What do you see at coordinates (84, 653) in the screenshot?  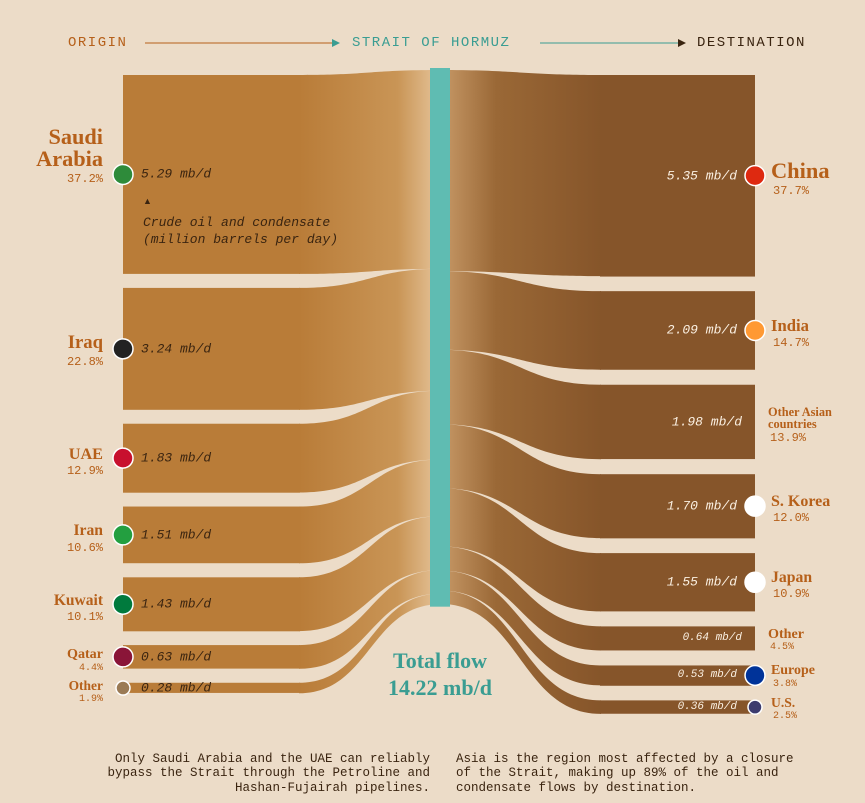 I see `origin-name: Qatar` at bounding box center [84, 653].